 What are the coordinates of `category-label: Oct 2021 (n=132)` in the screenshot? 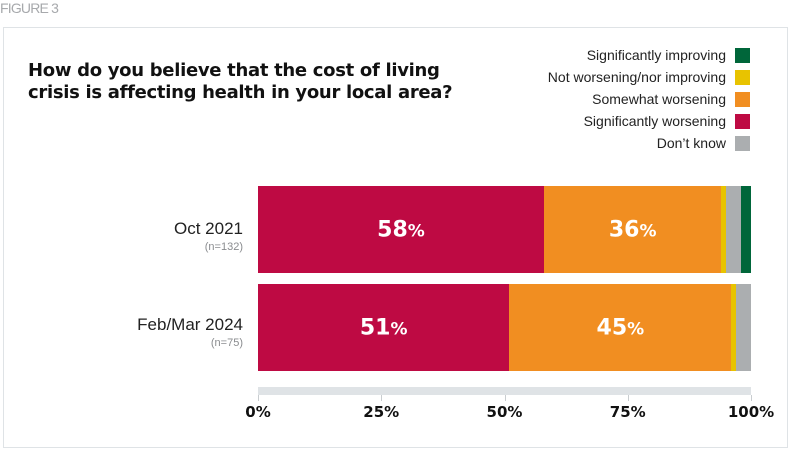 It's located at (208, 236).